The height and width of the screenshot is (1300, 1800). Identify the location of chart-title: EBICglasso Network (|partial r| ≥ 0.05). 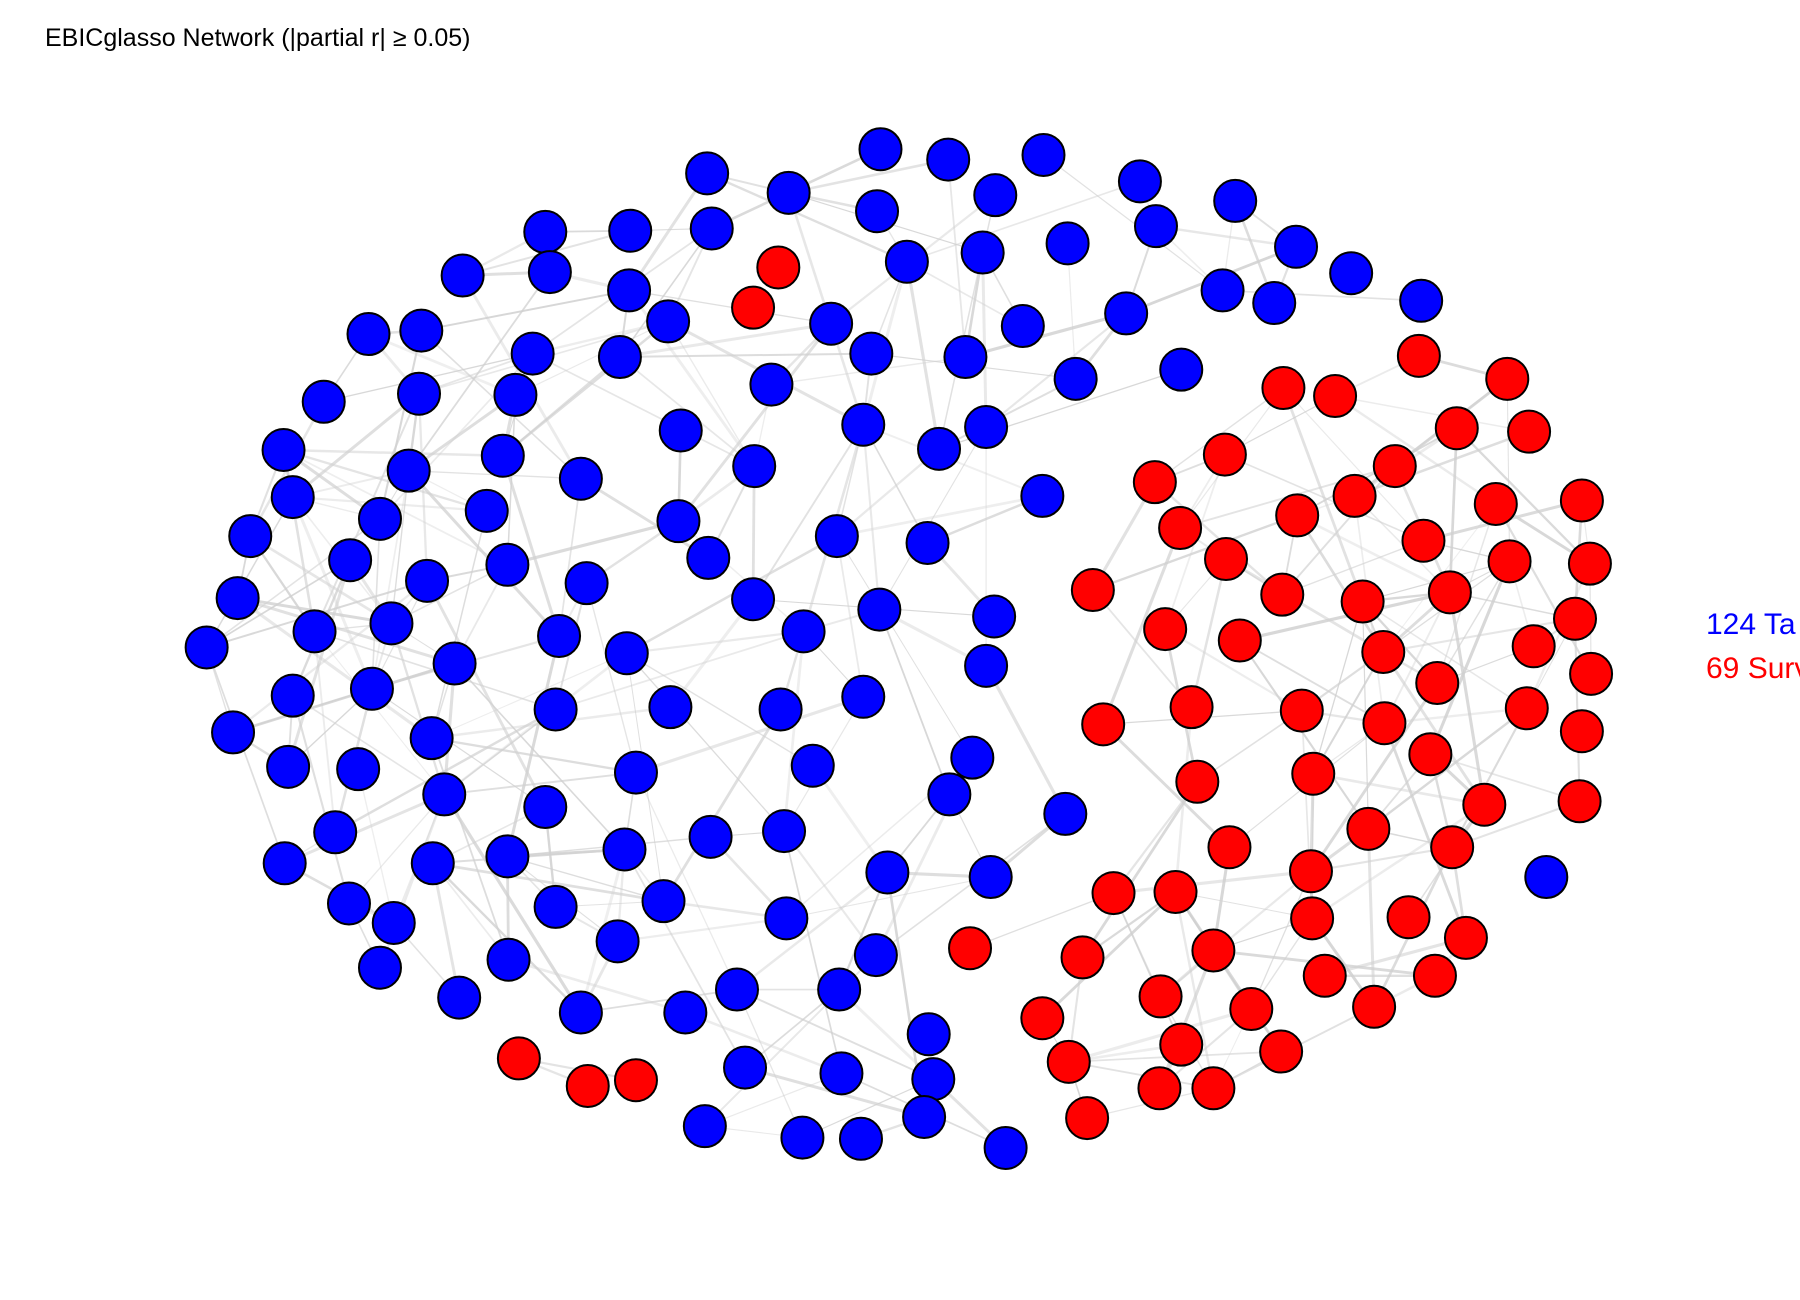
(258, 38).